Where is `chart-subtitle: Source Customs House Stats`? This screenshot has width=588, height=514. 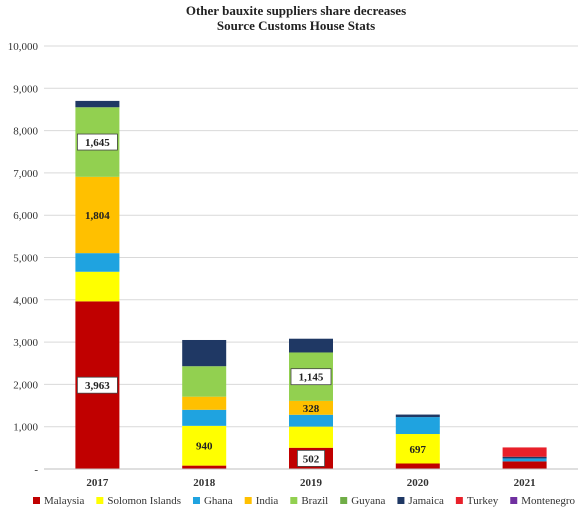
chart-subtitle: Source Customs House Stats is located at coordinates (296, 25).